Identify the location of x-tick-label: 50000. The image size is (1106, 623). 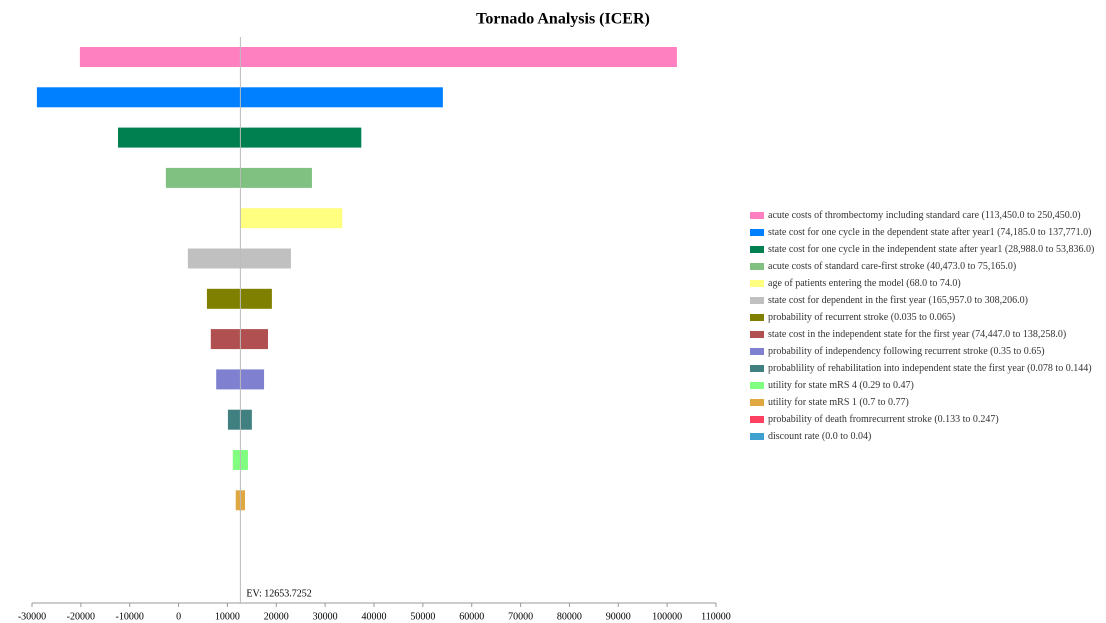
(422, 616).